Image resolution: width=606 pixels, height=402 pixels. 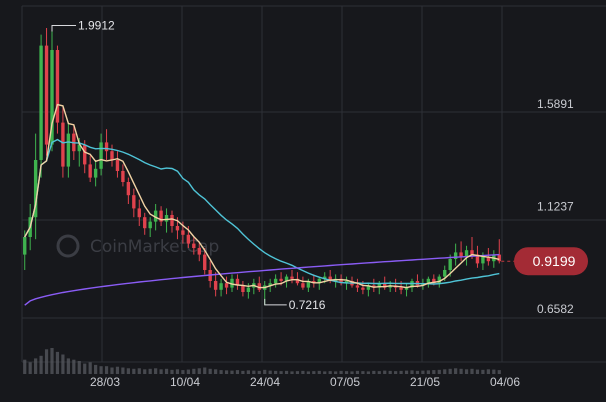 What do you see at coordinates (105, 382) in the screenshot?
I see `x-tick-label: 28/03` at bounding box center [105, 382].